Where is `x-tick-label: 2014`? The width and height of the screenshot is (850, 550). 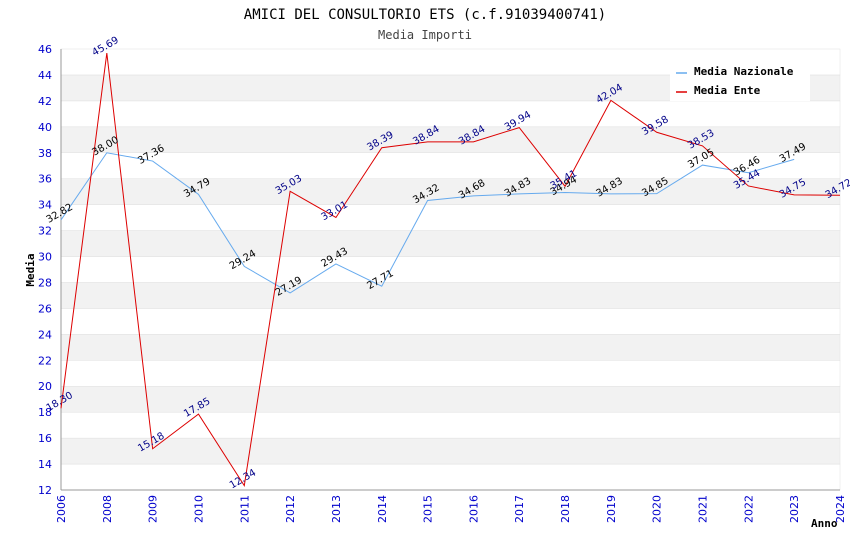
x-tick-label: 2014 is located at coordinates (382, 509).